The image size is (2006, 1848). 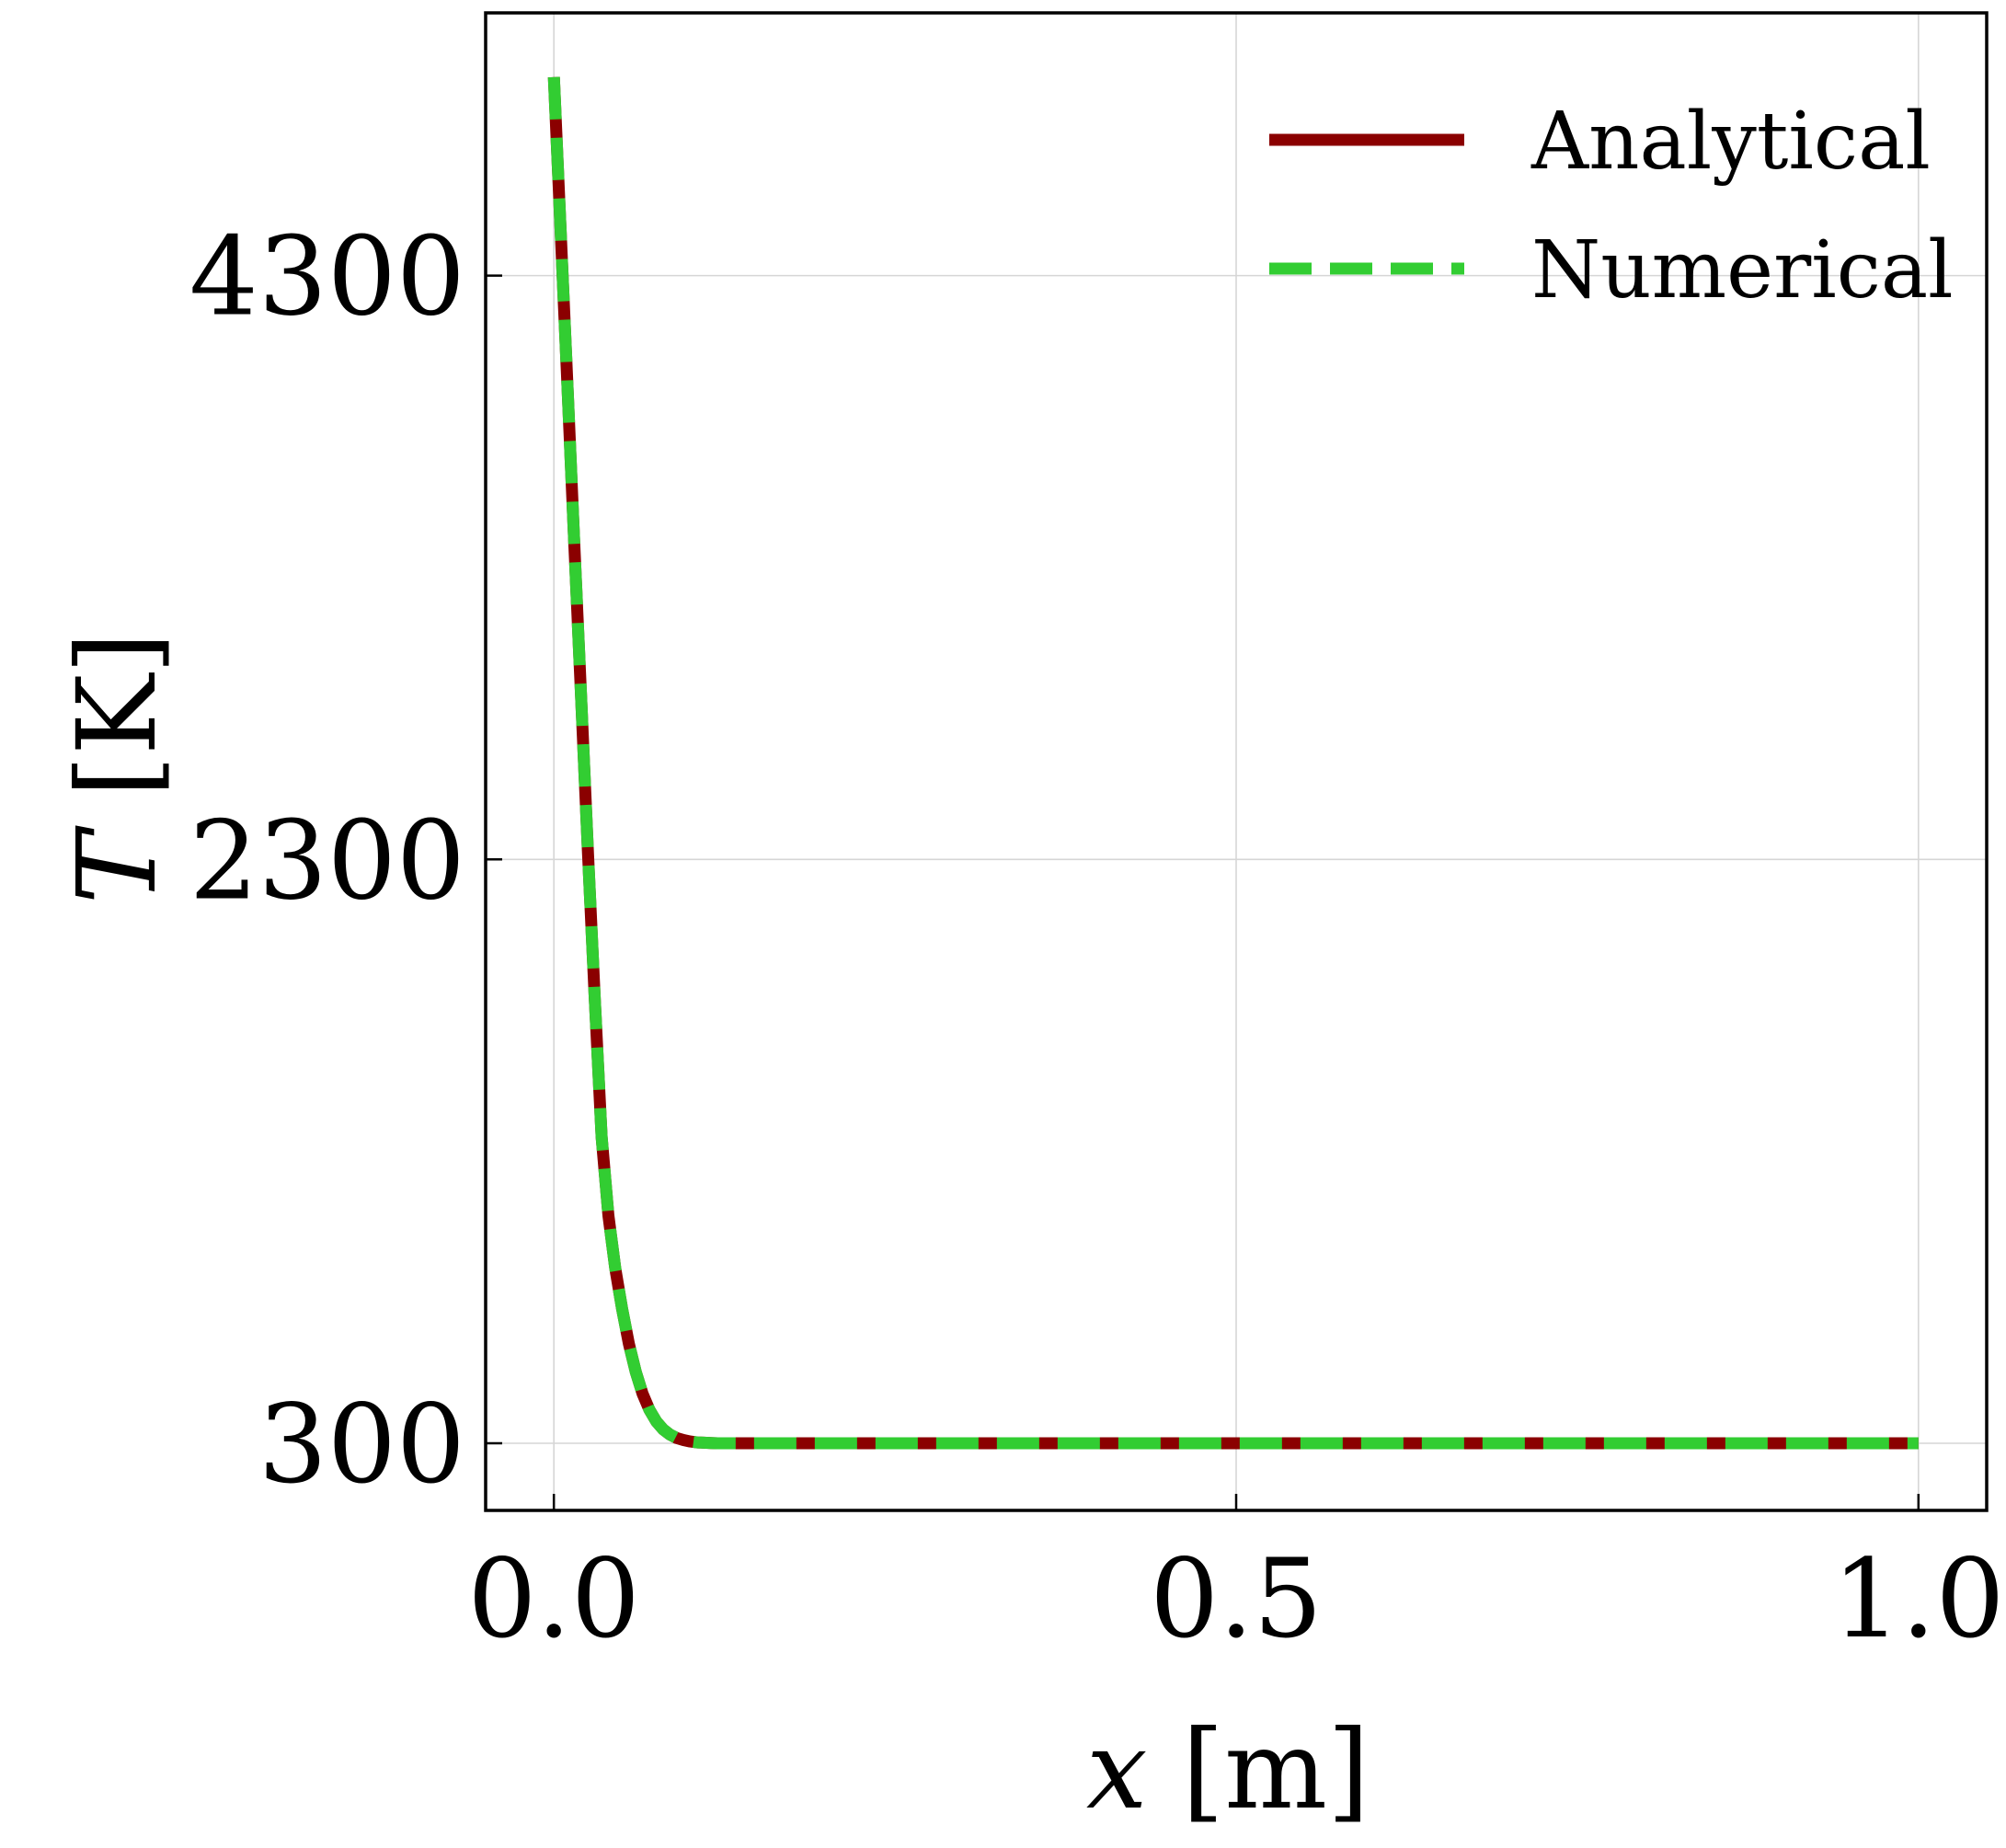 What do you see at coordinates (1611, 206) in the screenshot?
I see `legend: Analytical Numerical` at bounding box center [1611, 206].